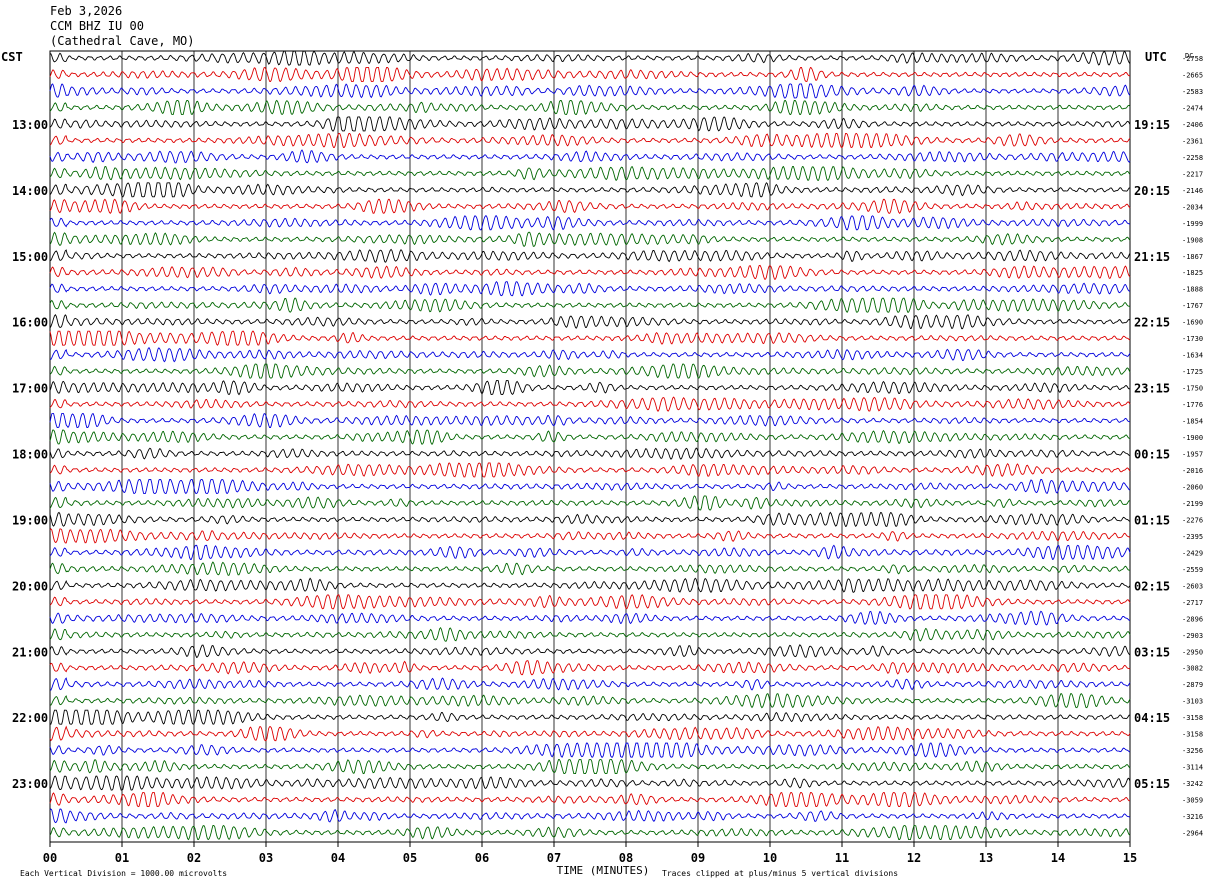  What do you see at coordinates (1192, 207) in the screenshot?
I see `dc-offset-label: -2034` at bounding box center [1192, 207].